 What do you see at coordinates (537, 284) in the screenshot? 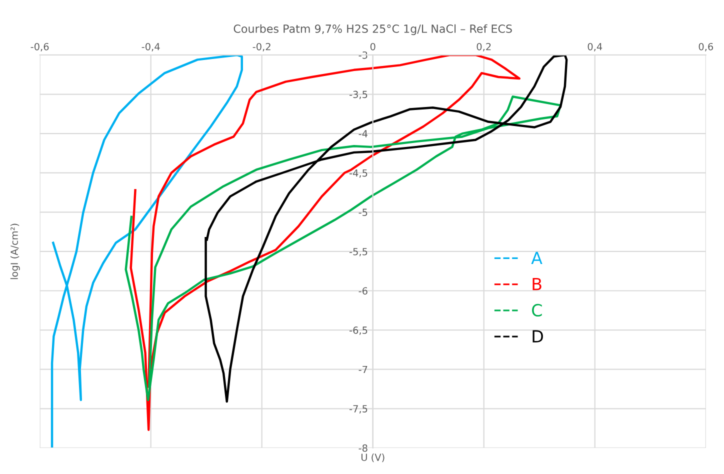
I see `legend-label: B` at bounding box center [537, 284].